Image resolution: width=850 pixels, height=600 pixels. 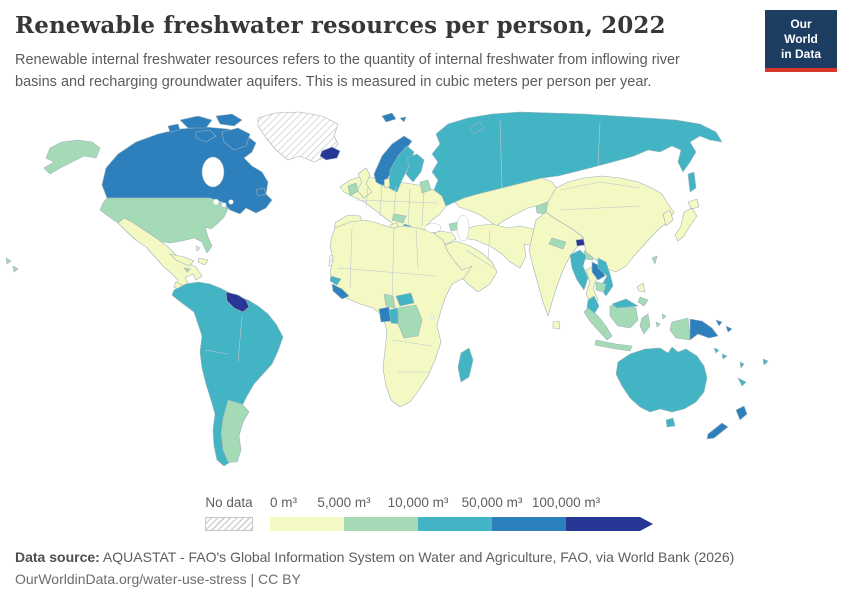 I want to click on region-hispaniola: Haiti and Dominican Republic: 0–5,000 m³, so click(x=203, y=261).